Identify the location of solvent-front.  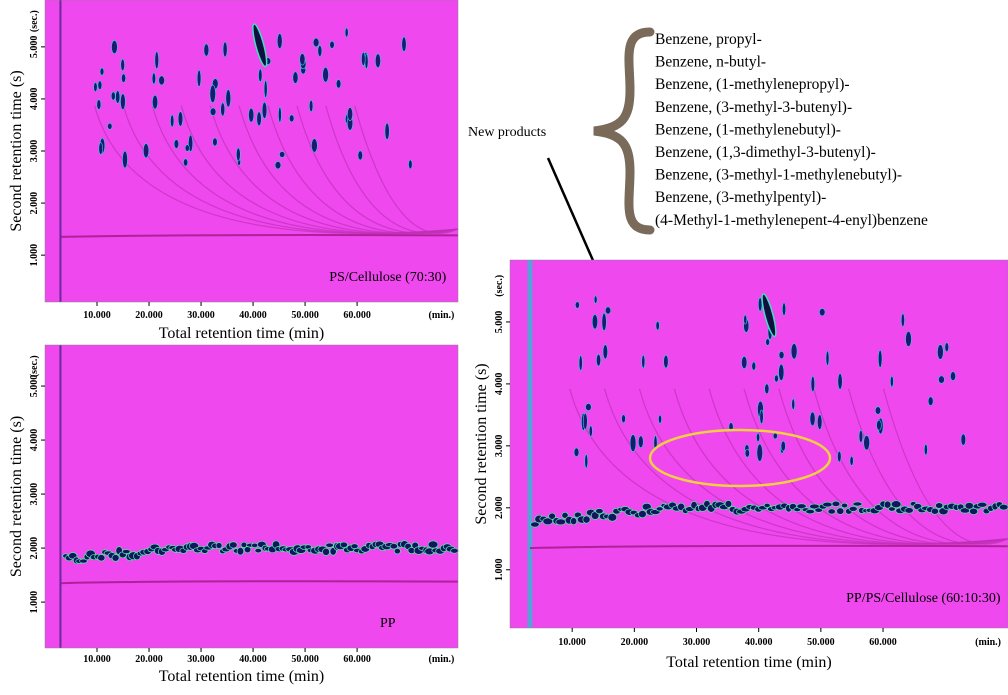
(60, 151).